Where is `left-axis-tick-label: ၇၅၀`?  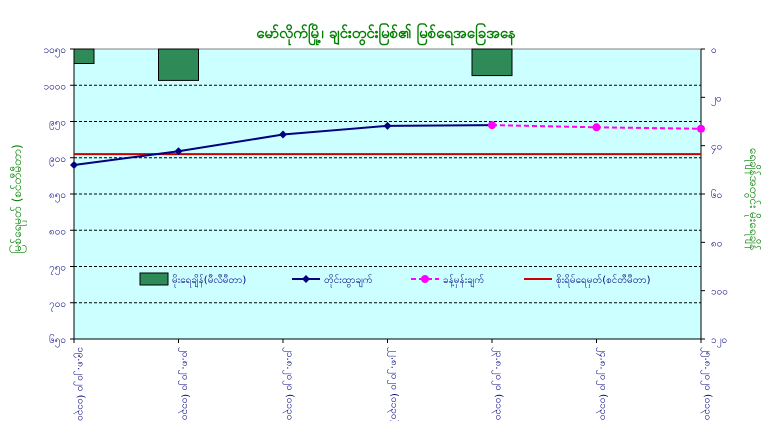
left-axis-tick-label: ၇၅၀ is located at coordinates (57, 269).